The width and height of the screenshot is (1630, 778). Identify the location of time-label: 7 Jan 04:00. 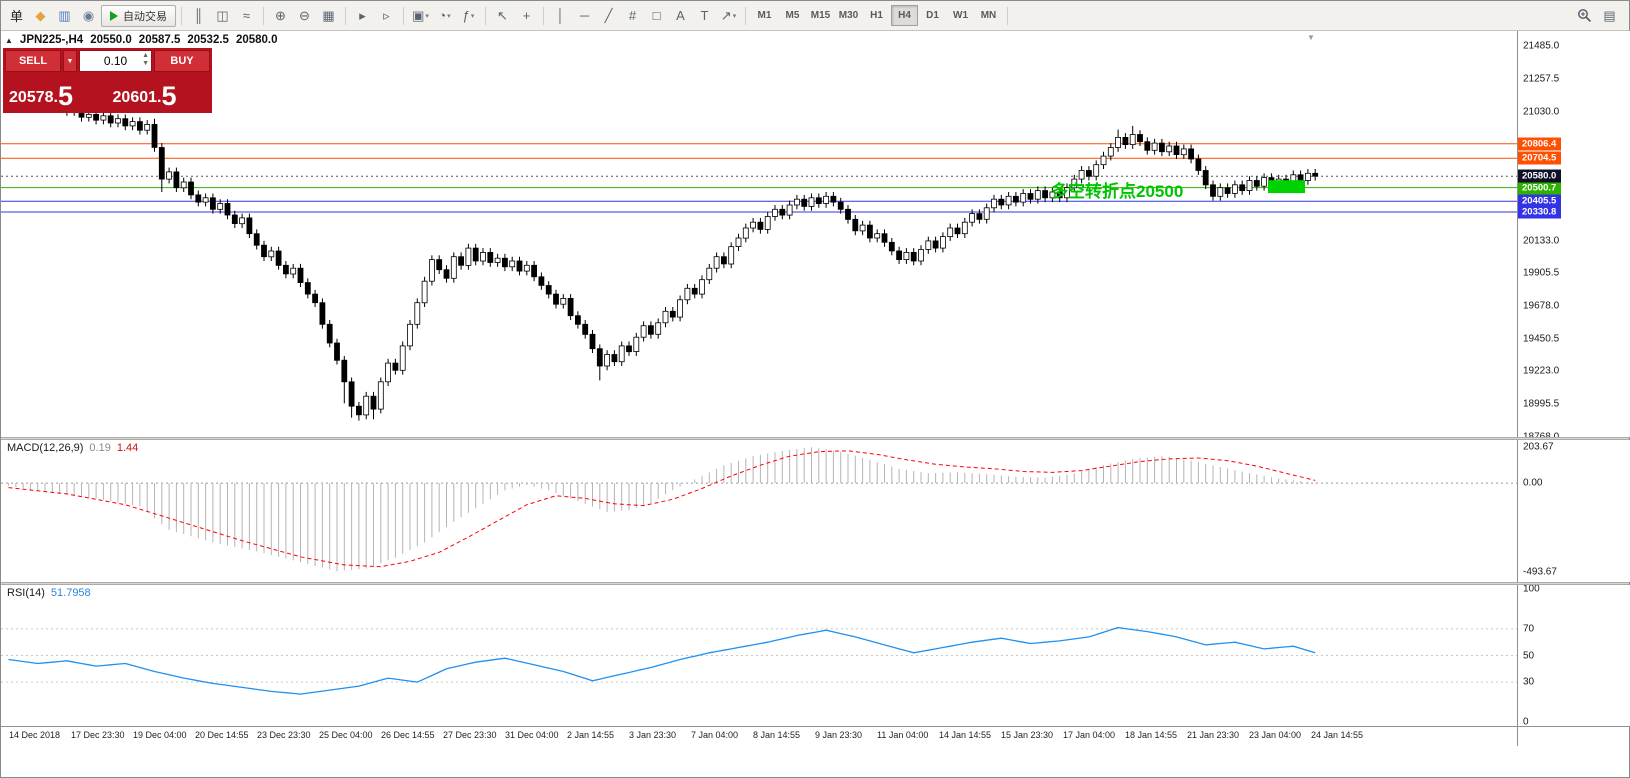
(715, 735).